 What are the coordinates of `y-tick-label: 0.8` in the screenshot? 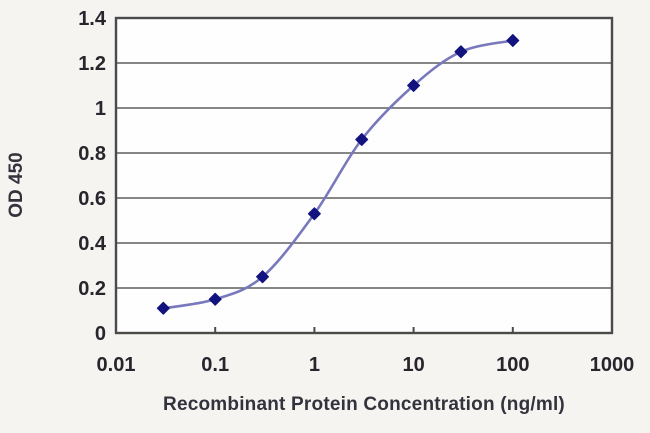 It's located at (92, 154).